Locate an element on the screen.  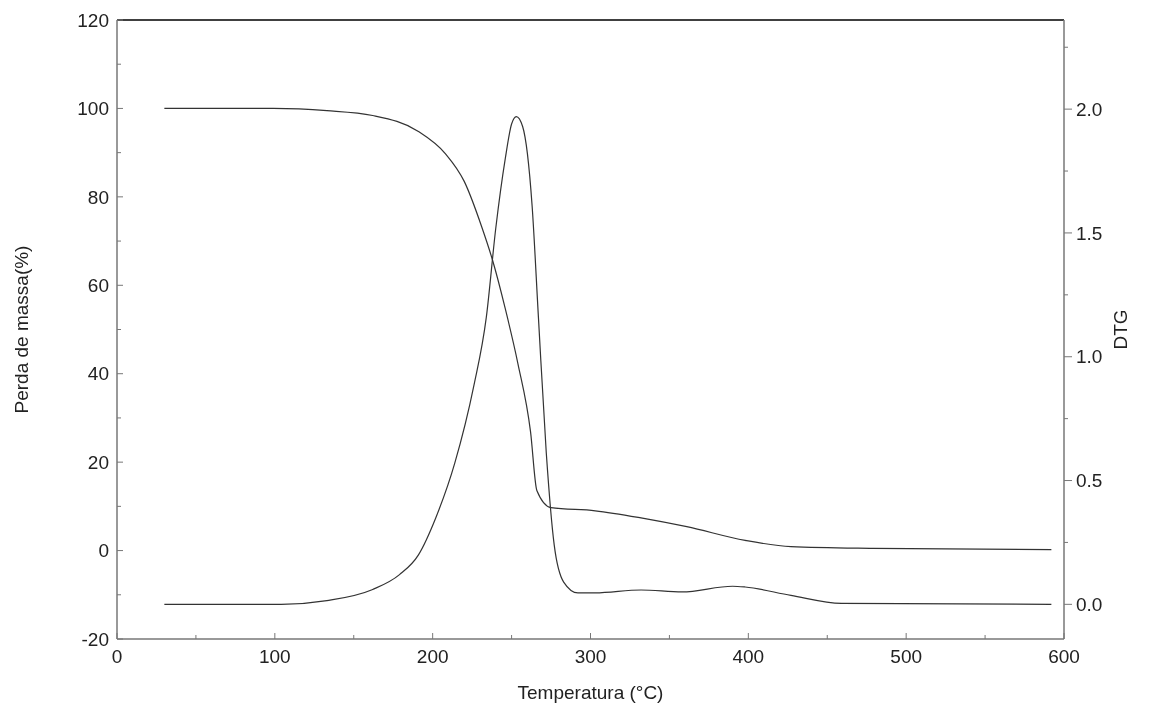
y-tick-label: 40 is located at coordinates (98, 374).